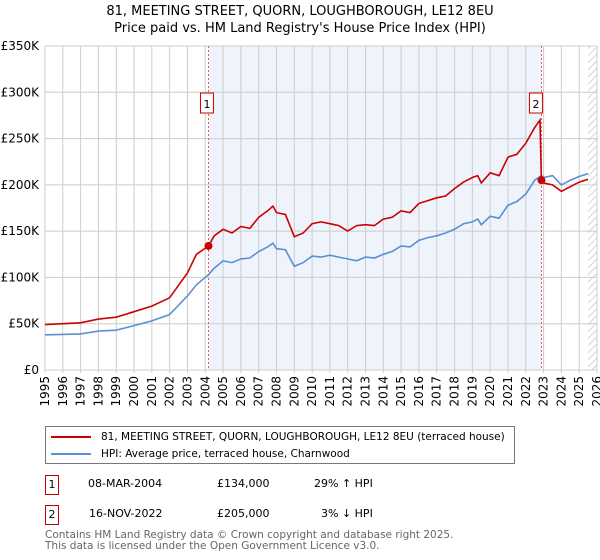  I want to click on y-tick-label: £150K, so click(21, 231).